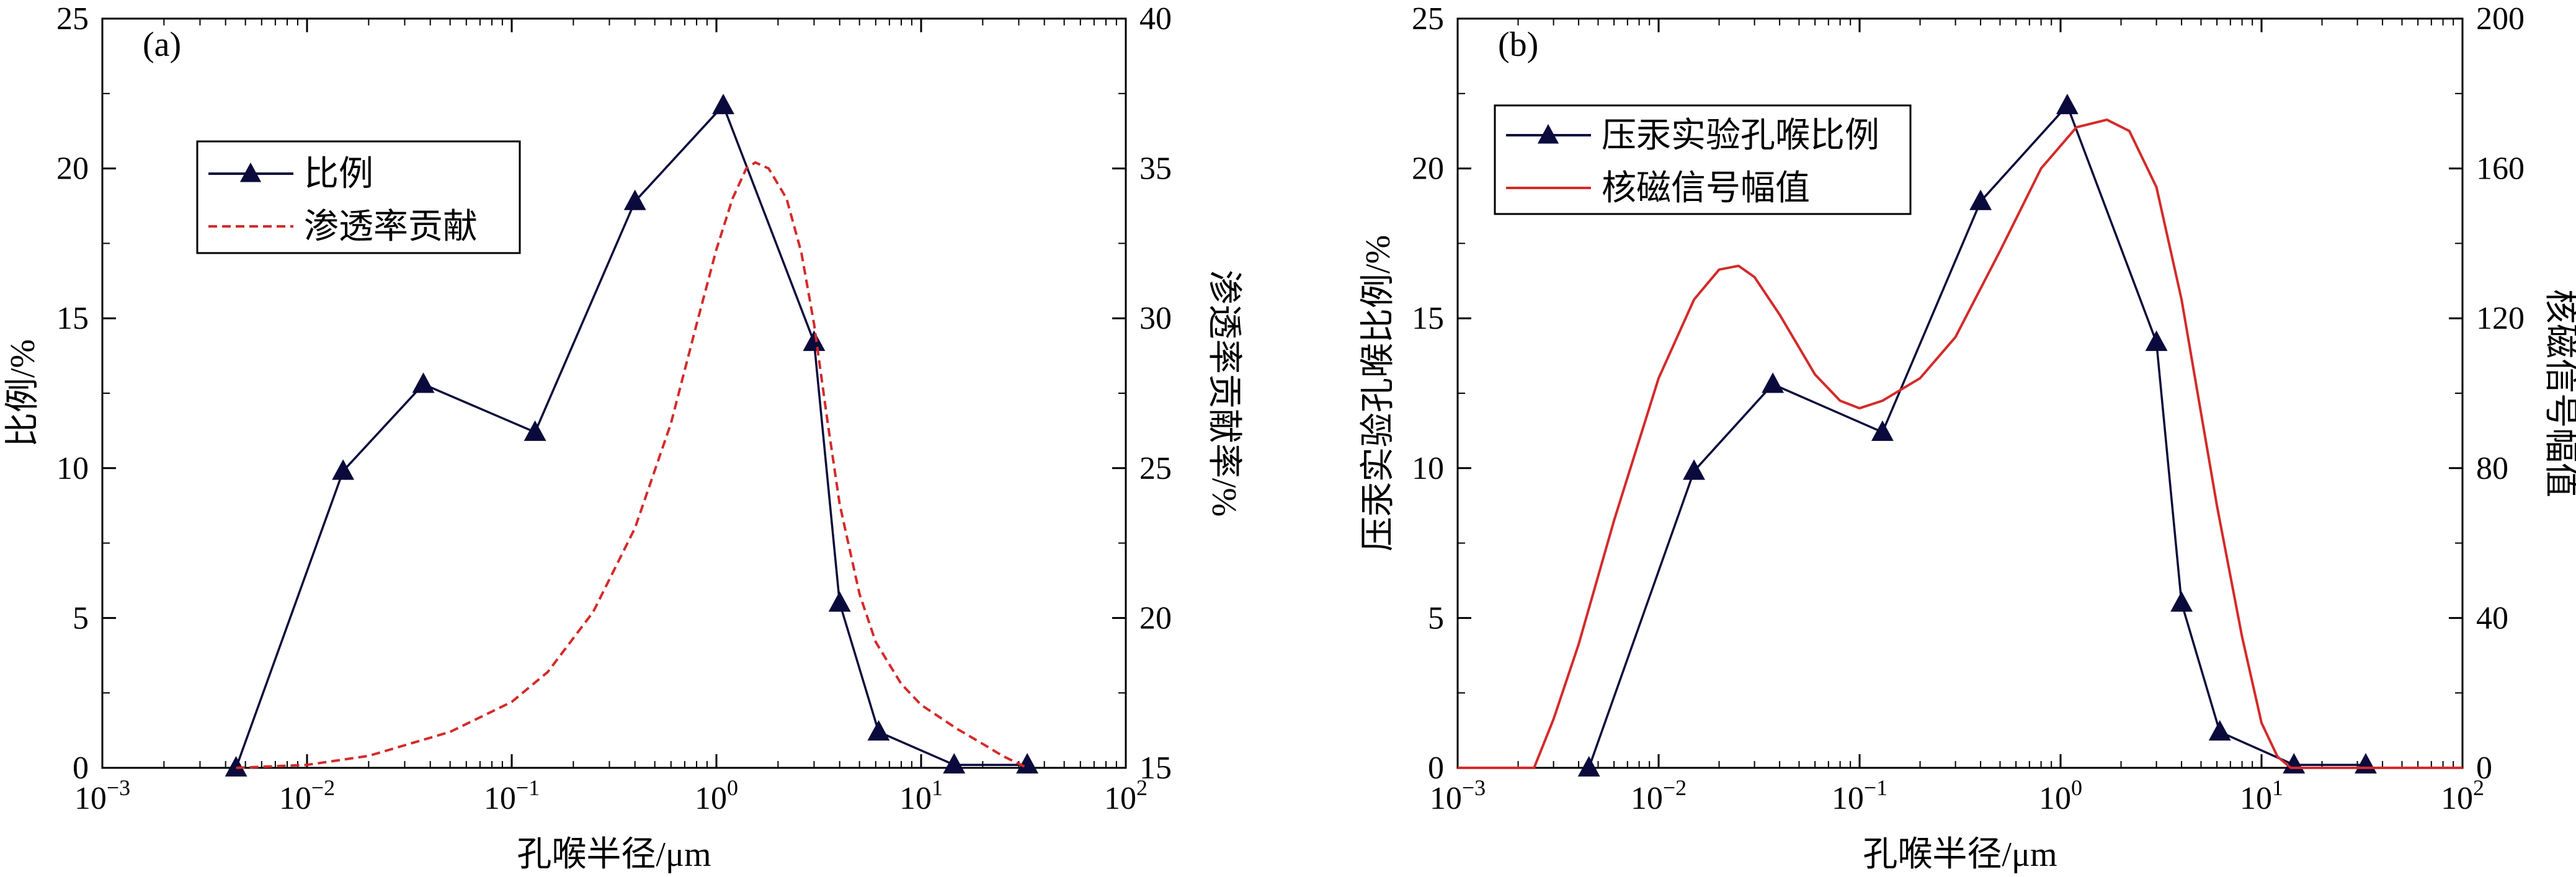 The image size is (2576, 877). What do you see at coordinates (2492, 468) in the screenshot?
I see `y-right-tick-label: 80` at bounding box center [2492, 468].